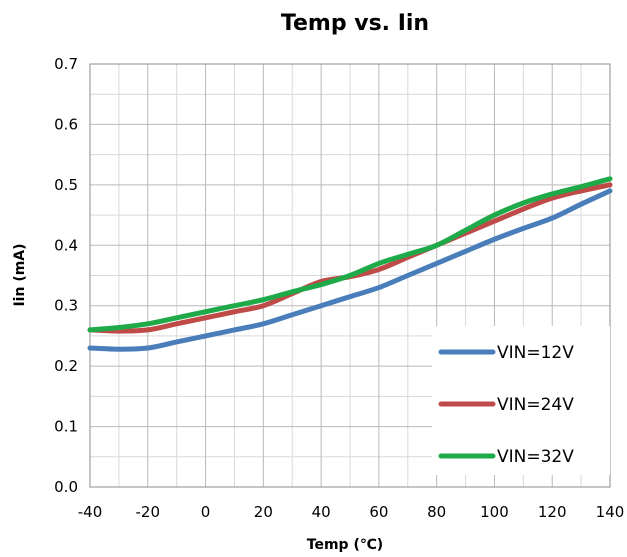  Describe the element at coordinates (355, 23) in the screenshot. I see `chart-title: Temp vs. Iin` at that location.